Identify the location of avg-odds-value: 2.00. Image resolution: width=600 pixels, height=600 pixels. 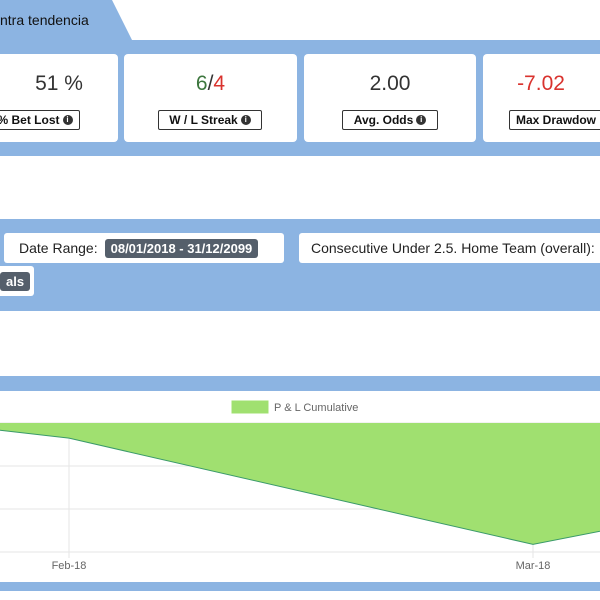
(390, 83).